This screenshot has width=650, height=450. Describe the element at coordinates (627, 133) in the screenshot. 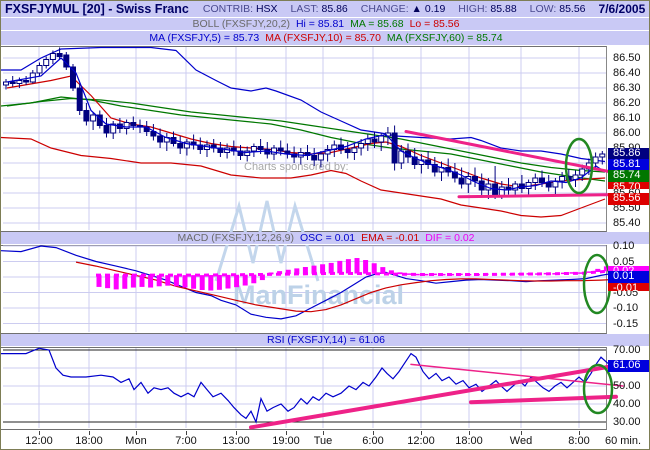

I see `axis-tick-label: 86.00` at that location.